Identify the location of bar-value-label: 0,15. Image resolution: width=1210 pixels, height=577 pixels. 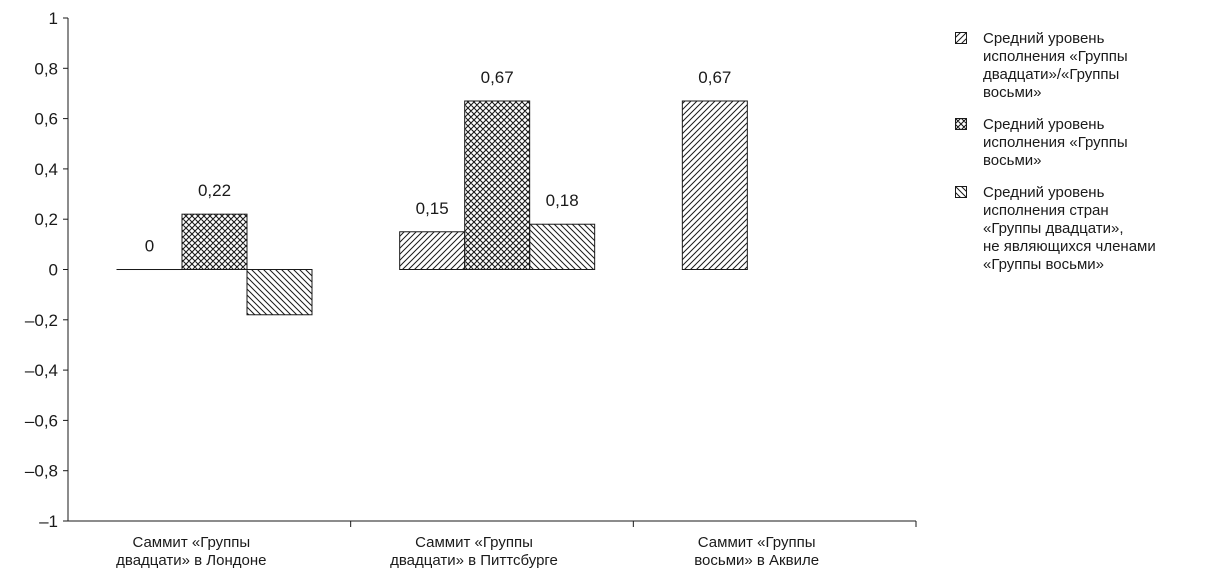
(432, 208).